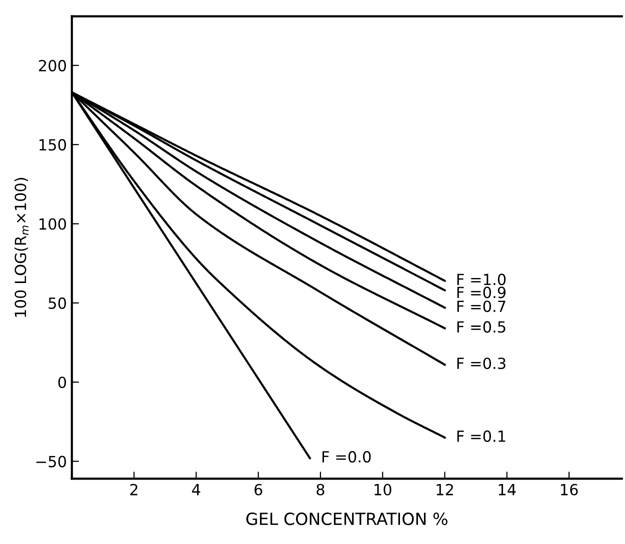  I want to click on series-label: F =1.0, so click(481, 280).